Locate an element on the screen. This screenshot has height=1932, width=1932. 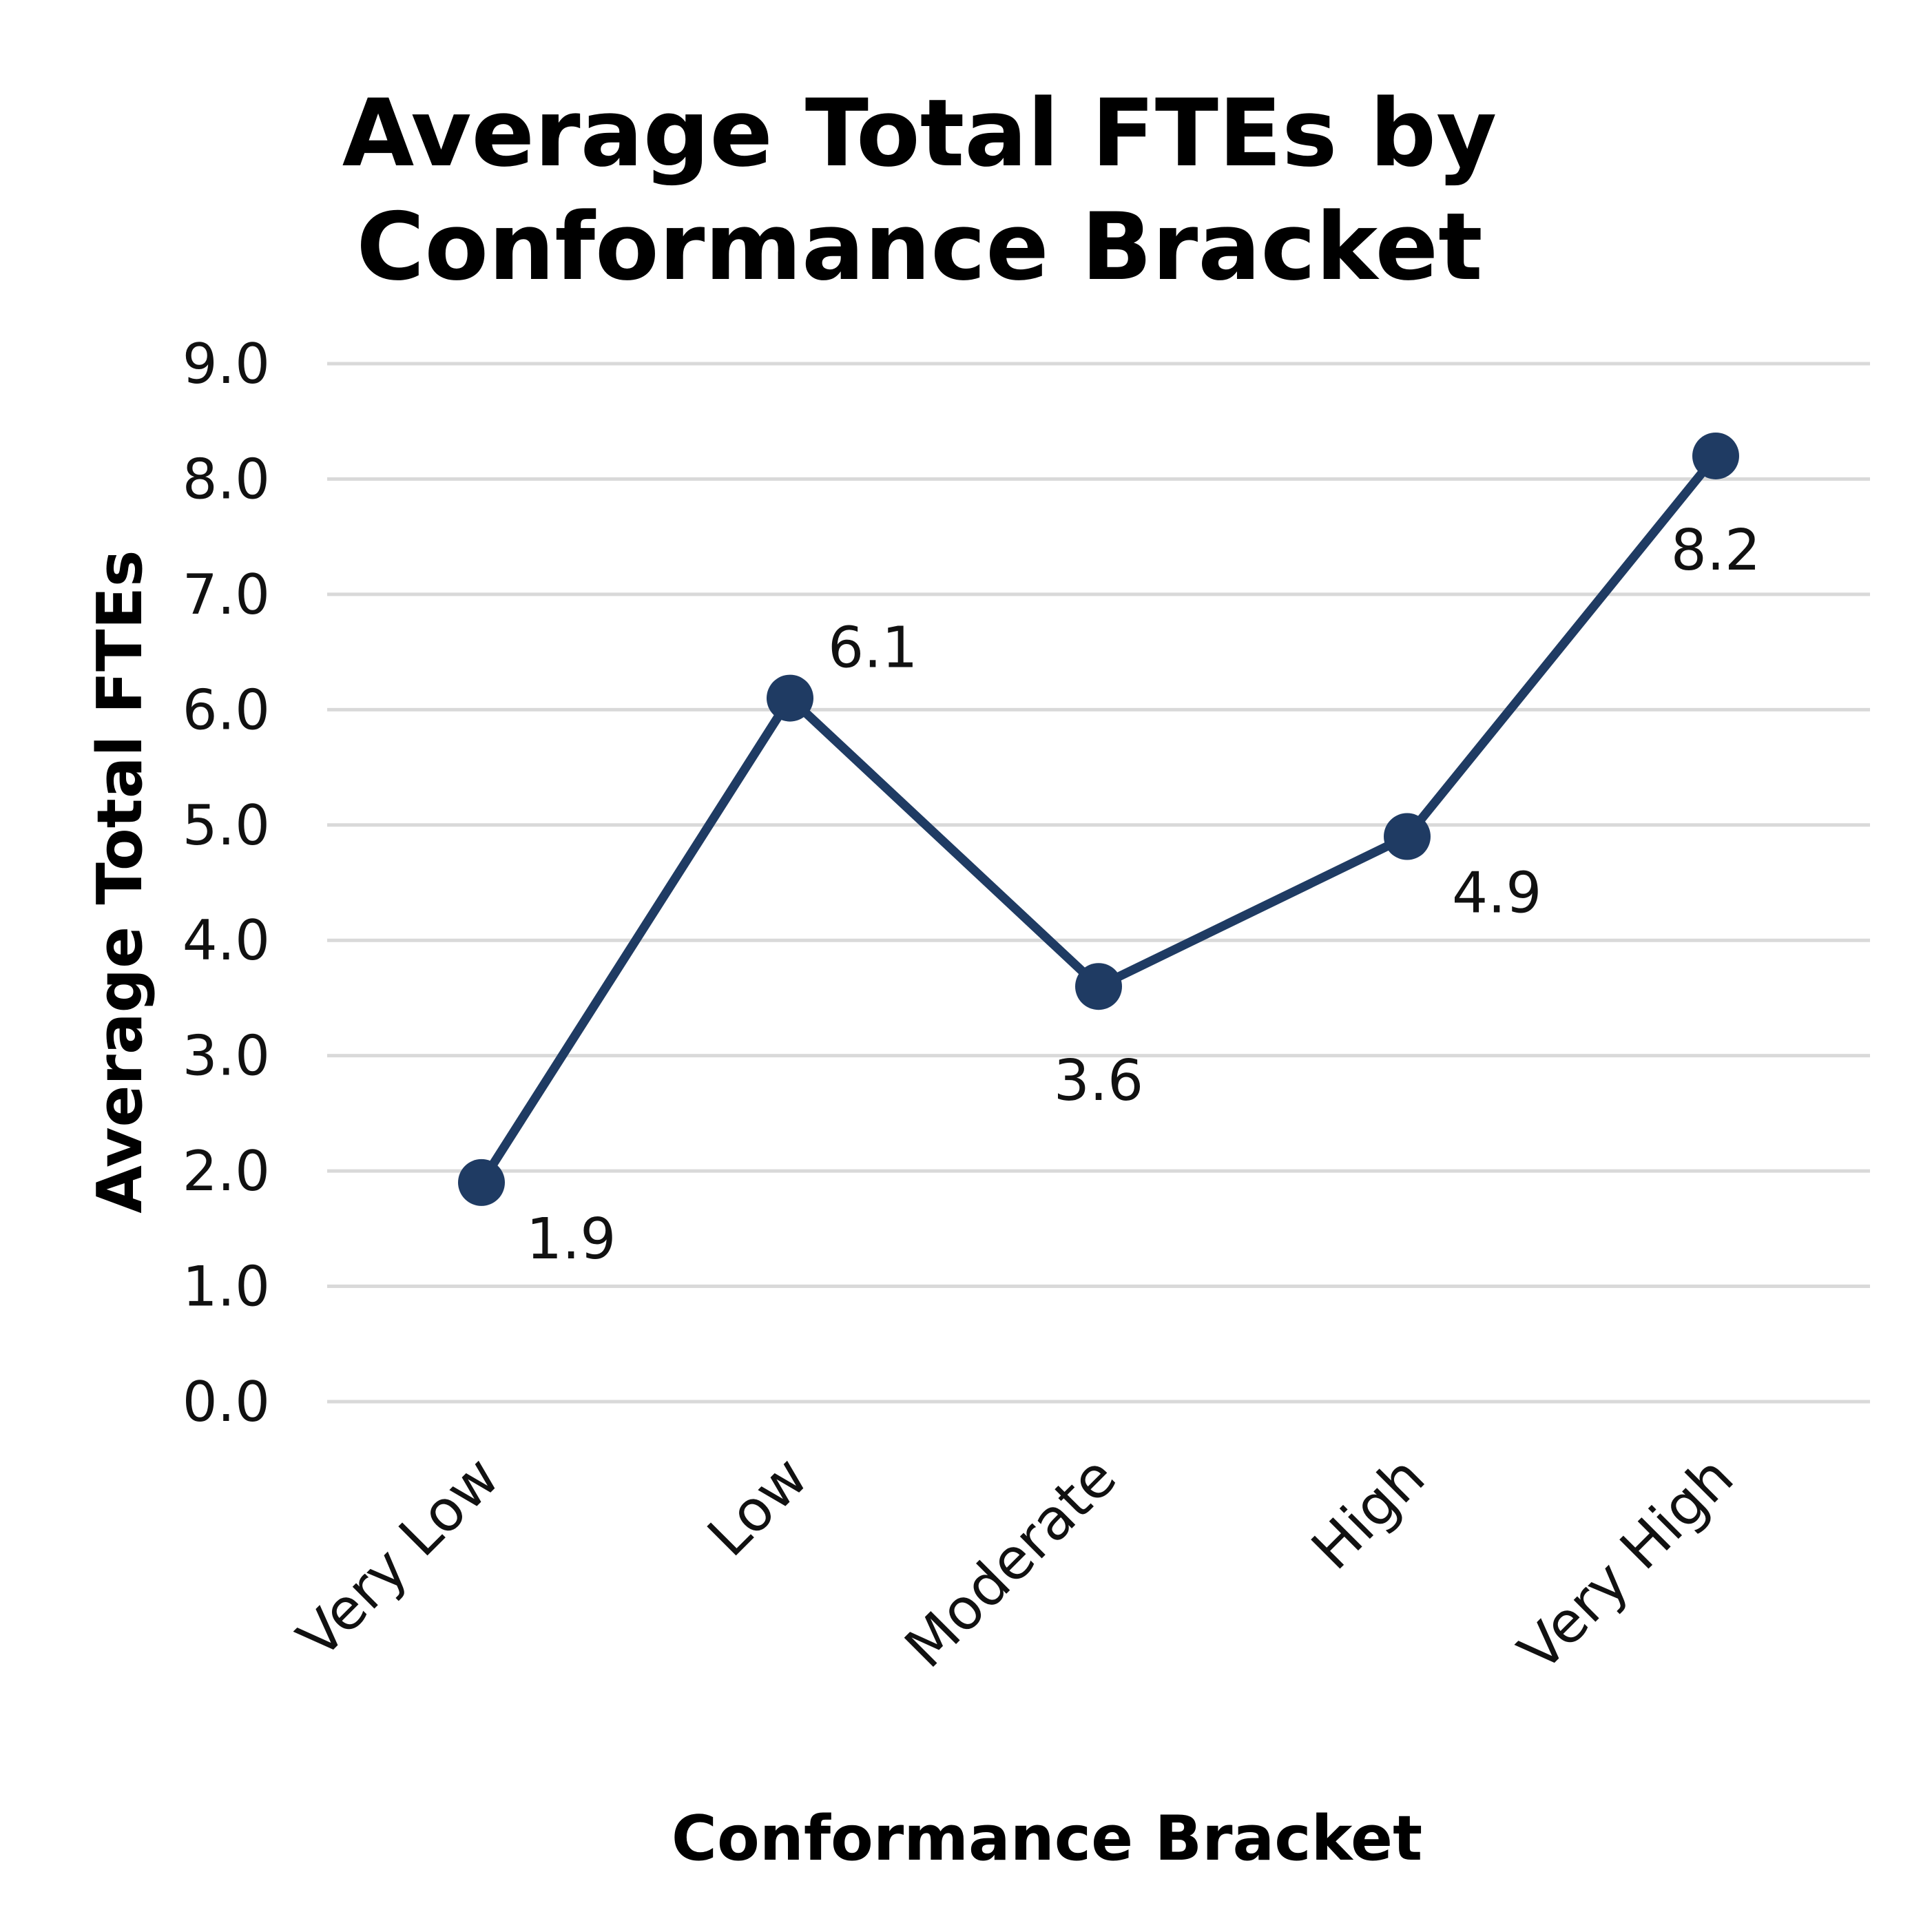
x-tick-label: Low is located at coordinates (758, 1506).